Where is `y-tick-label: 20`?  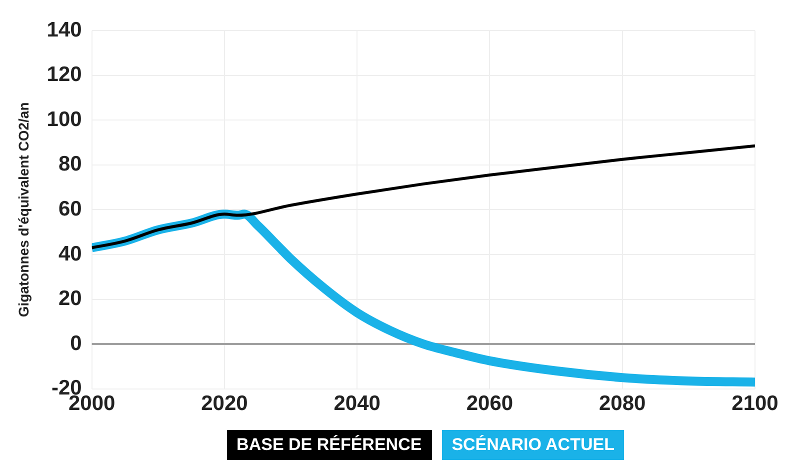
y-tick-label: 20 is located at coordinates (70, 298).